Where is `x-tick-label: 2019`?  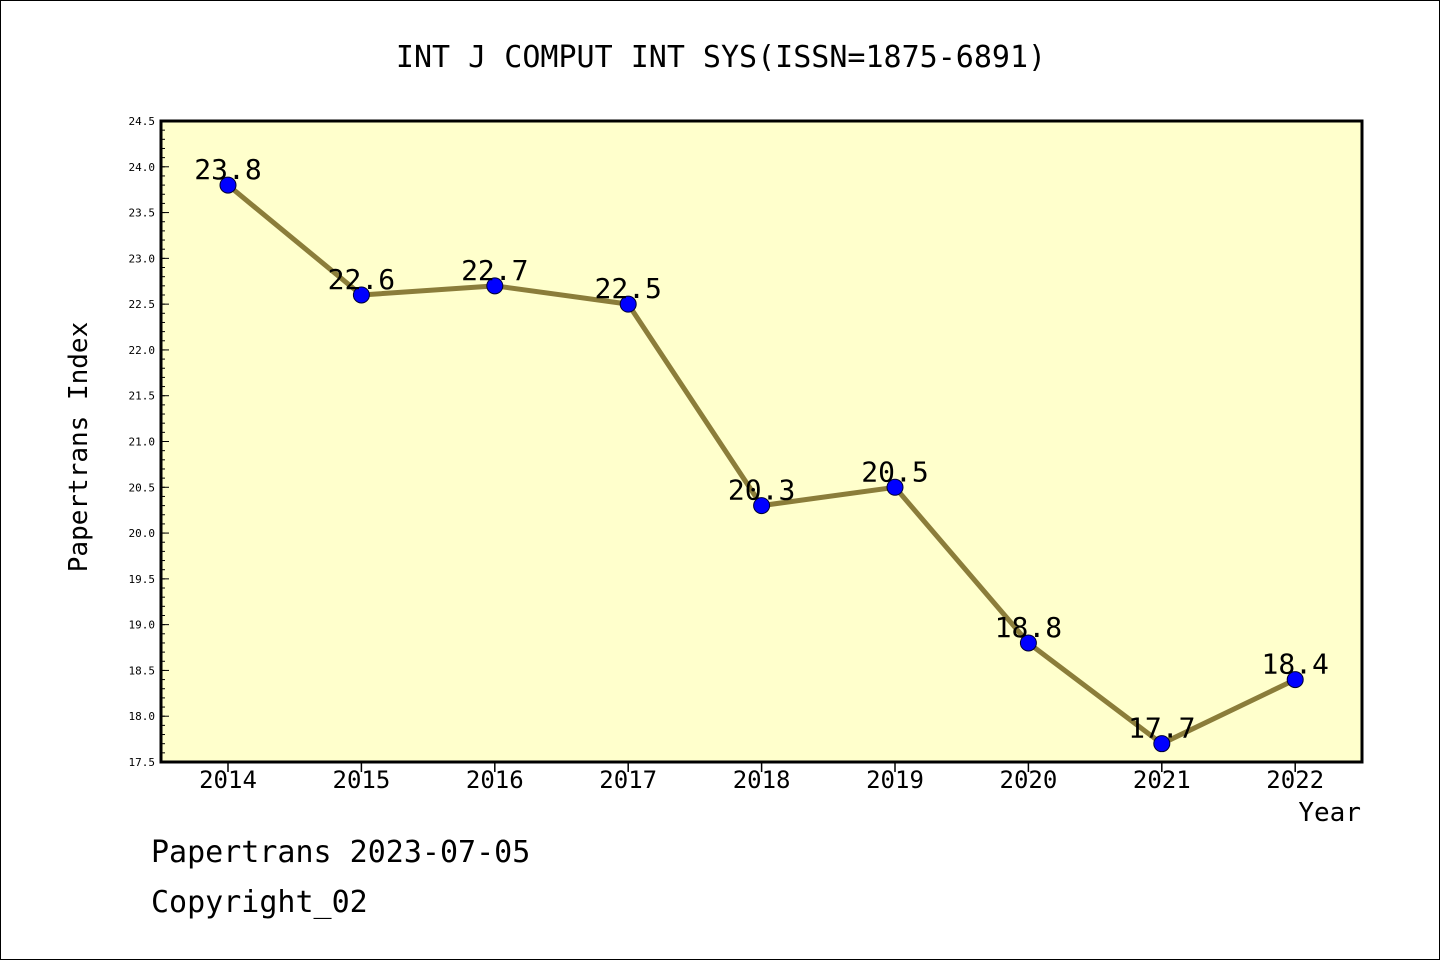
x-tick-label: 2019 is located at coordinates (895, 780).